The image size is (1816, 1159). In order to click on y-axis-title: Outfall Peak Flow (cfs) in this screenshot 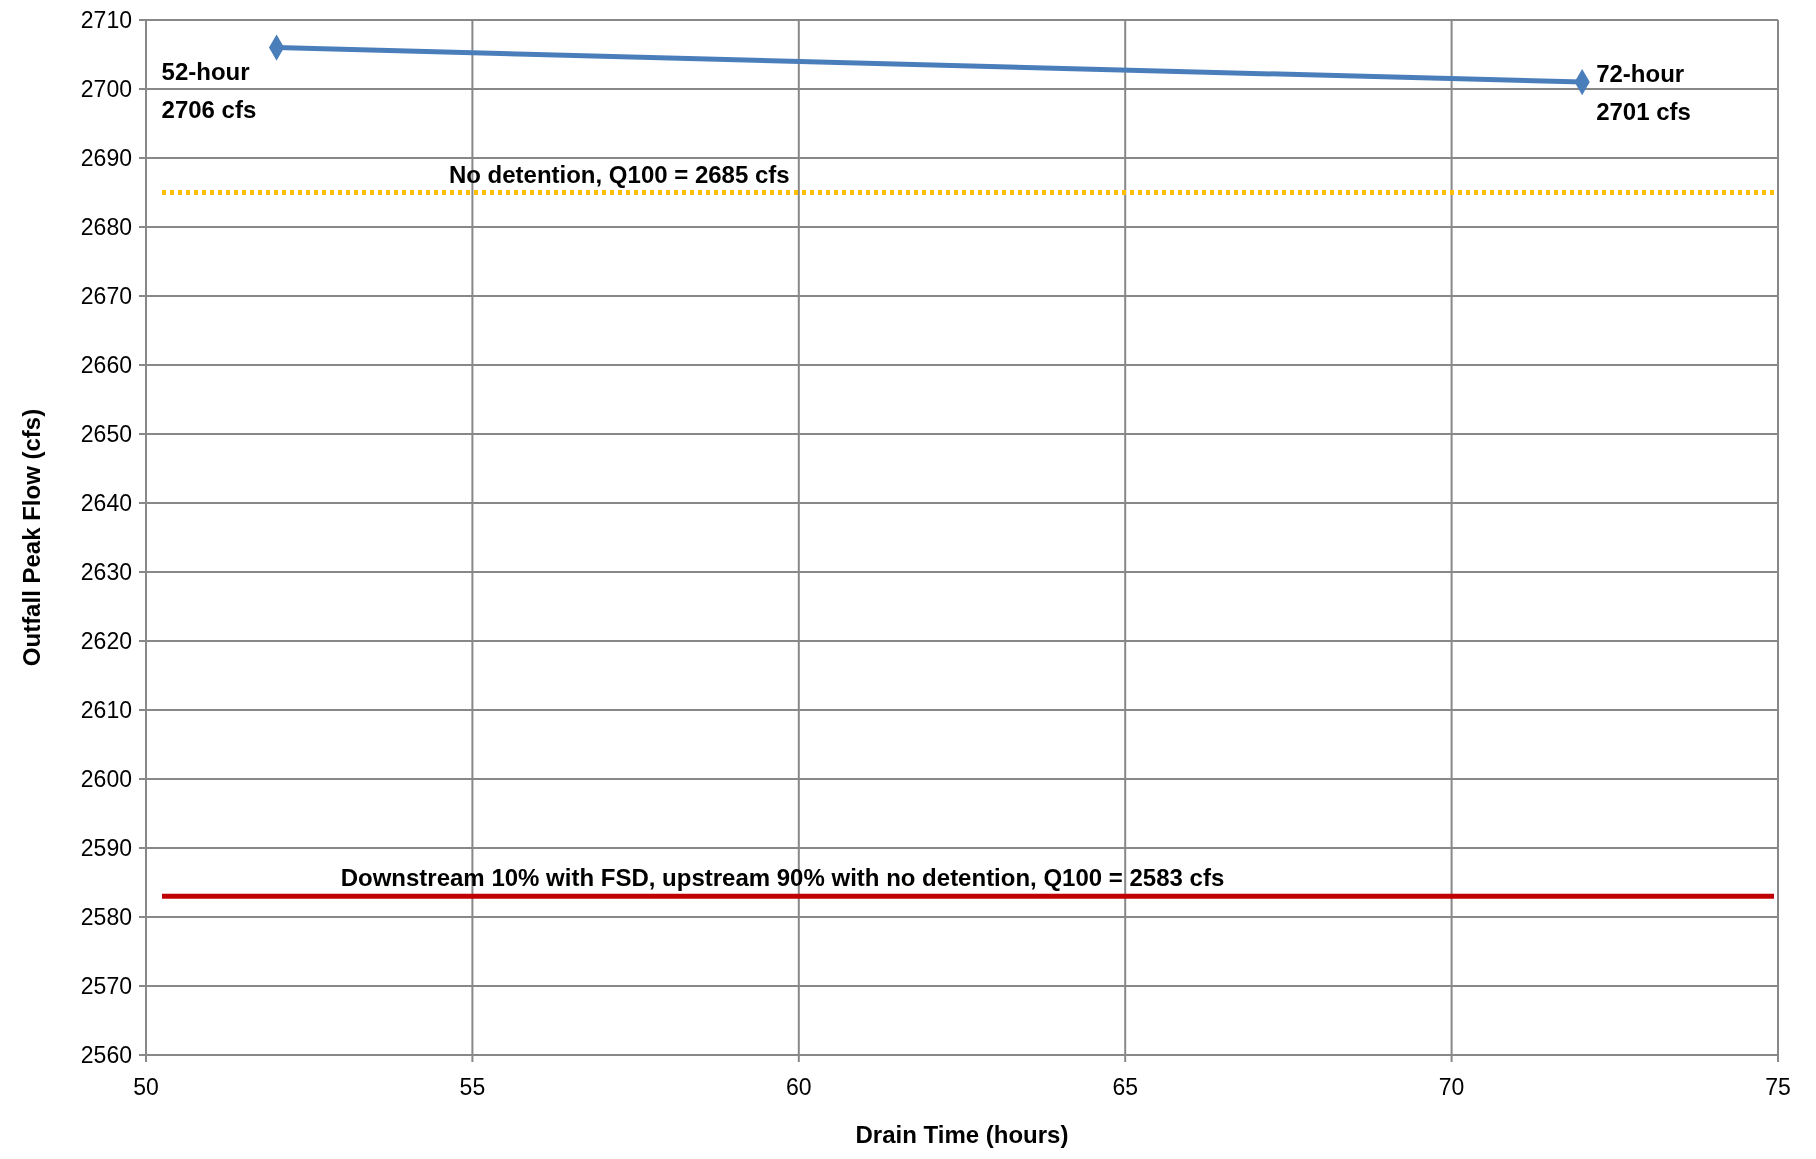, I will do `click(31, 537)`.